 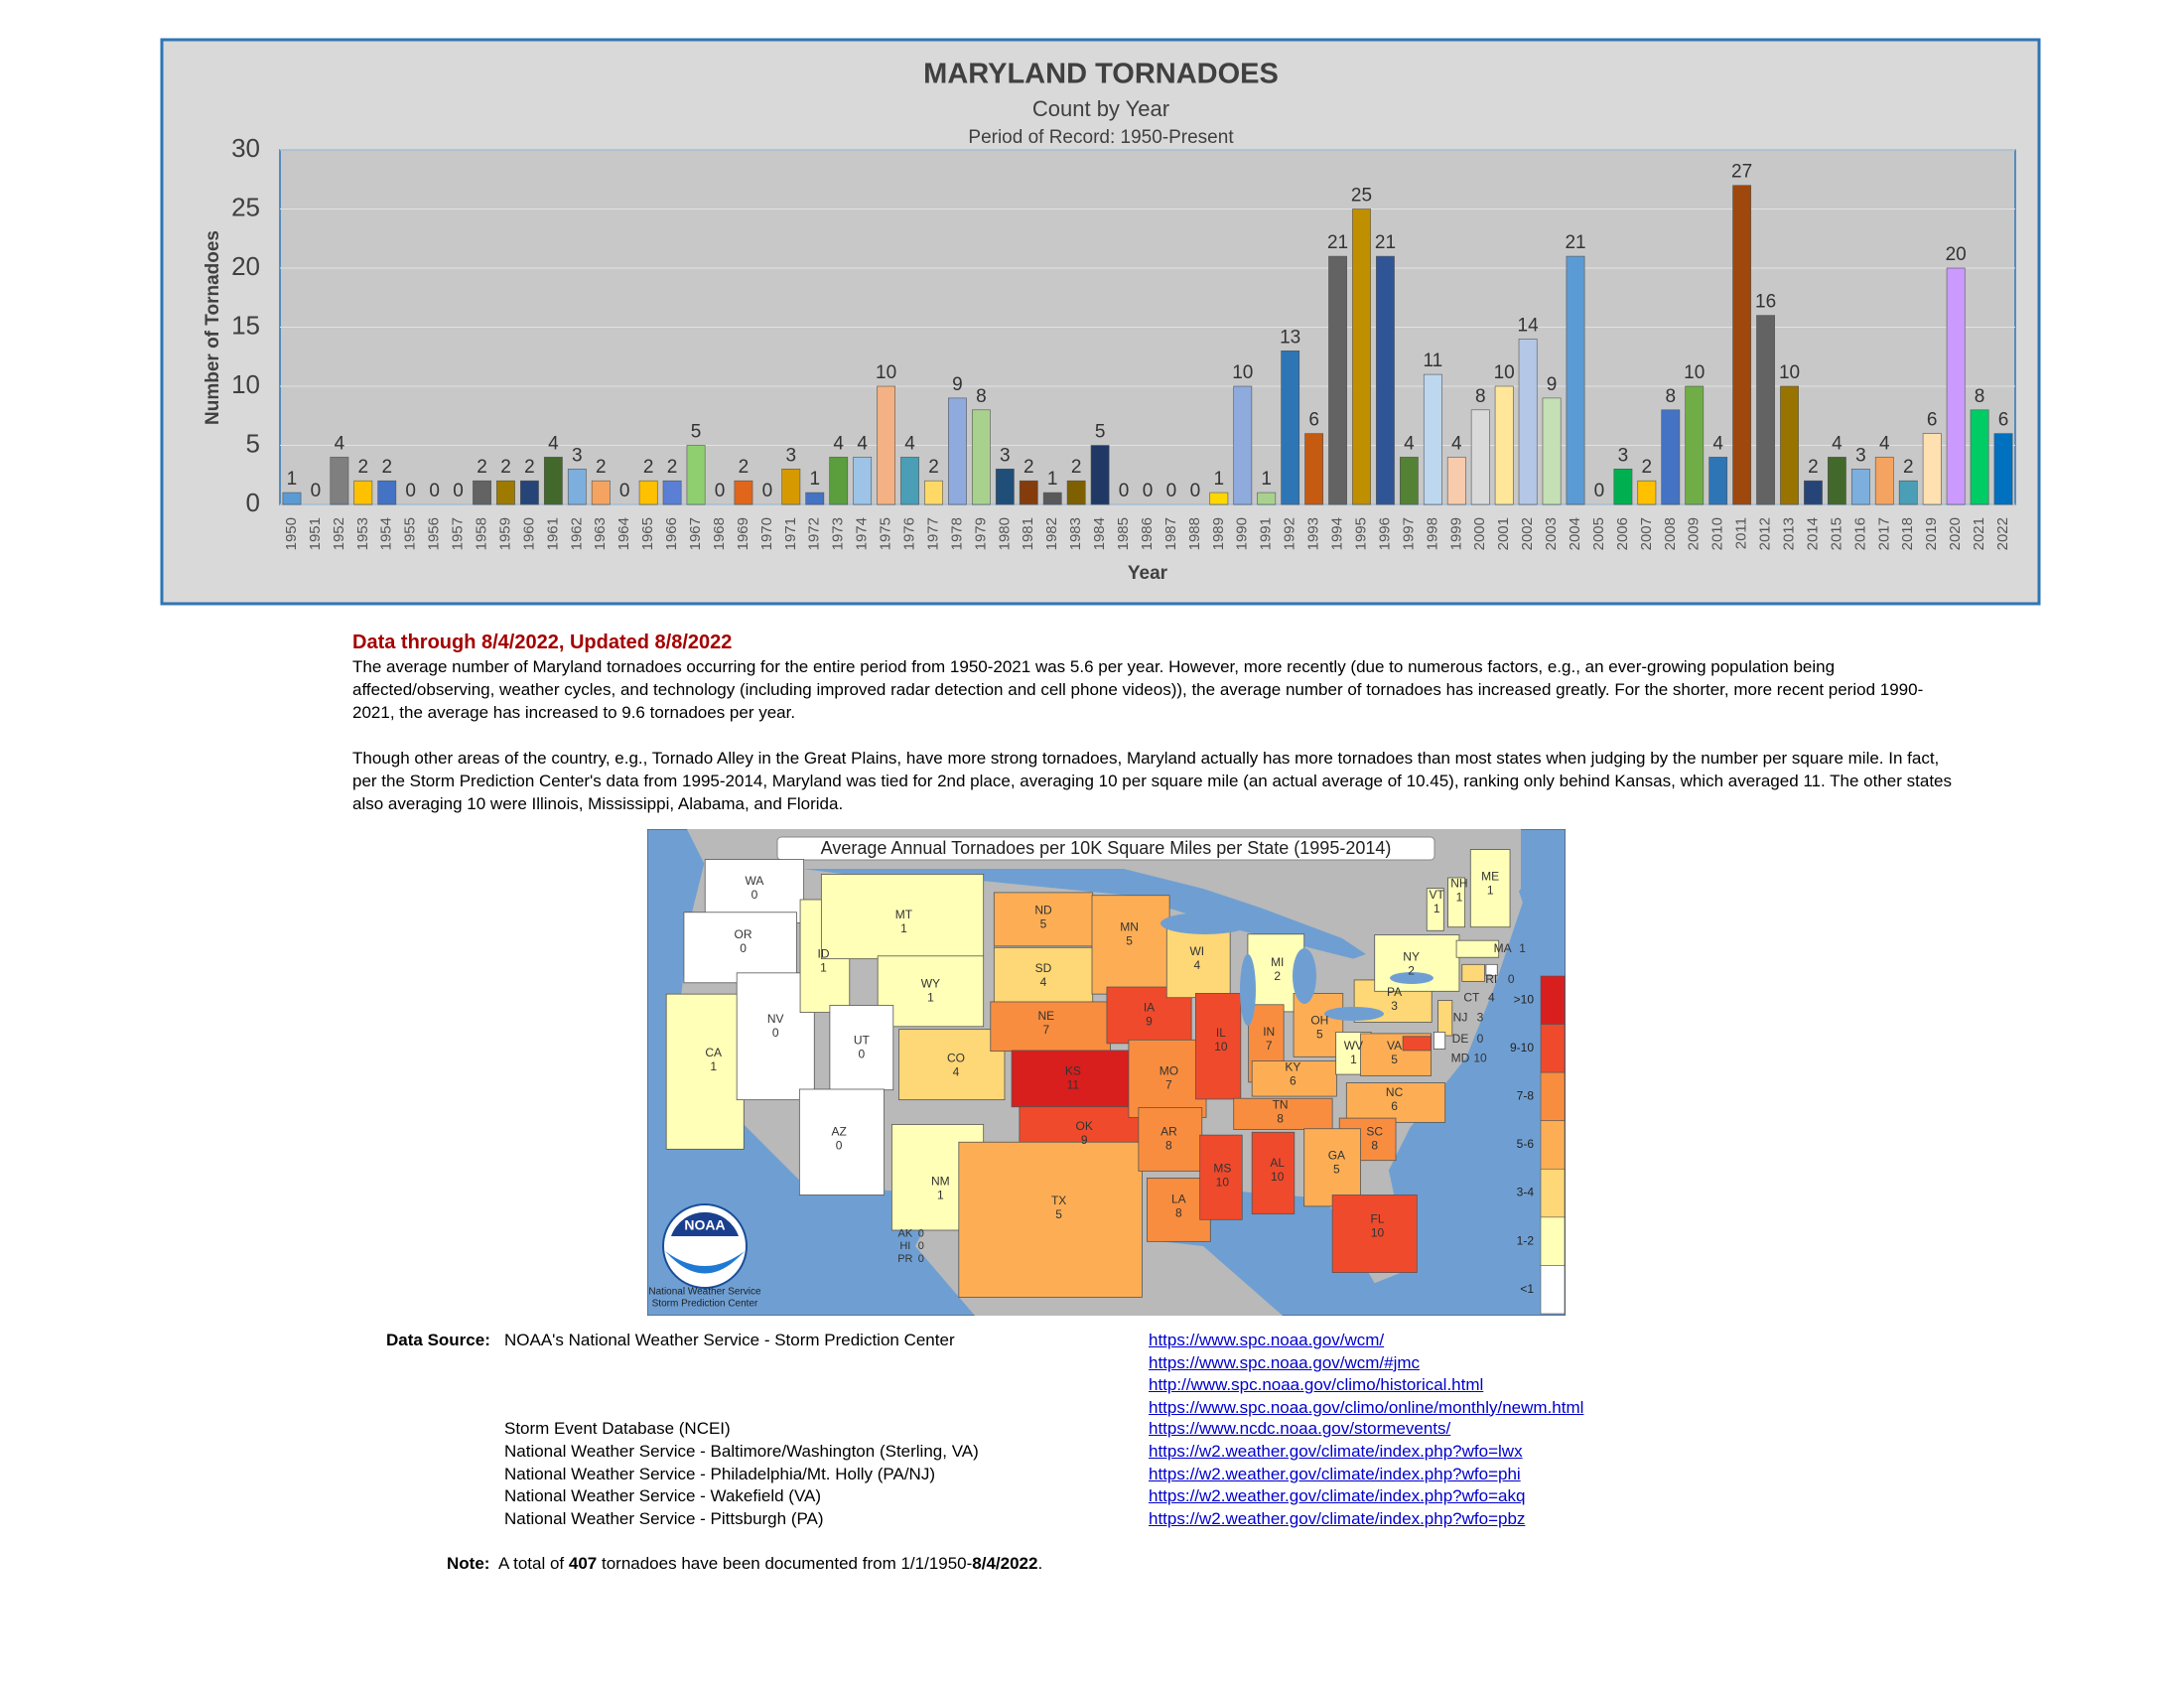 What do you see at coordinates (1480, 396) in the screenshot?
I see `value-label: 8` at bounding box center [1480, 396].